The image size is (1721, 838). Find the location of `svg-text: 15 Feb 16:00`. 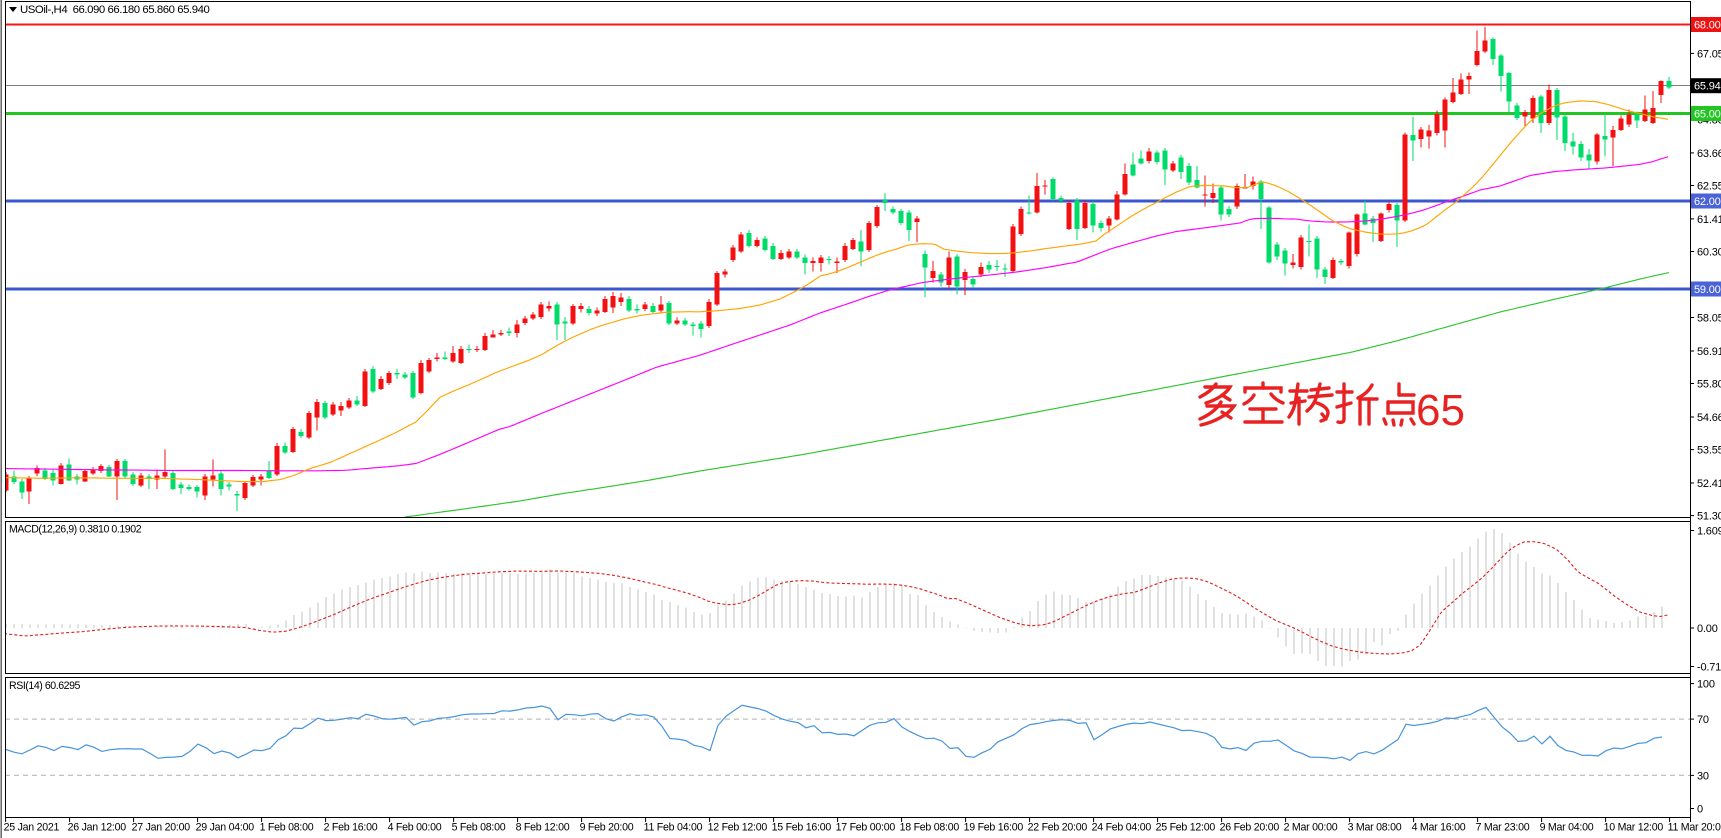

svg-text: 15 Feb 16:00 is located at coordinates (802, 828).